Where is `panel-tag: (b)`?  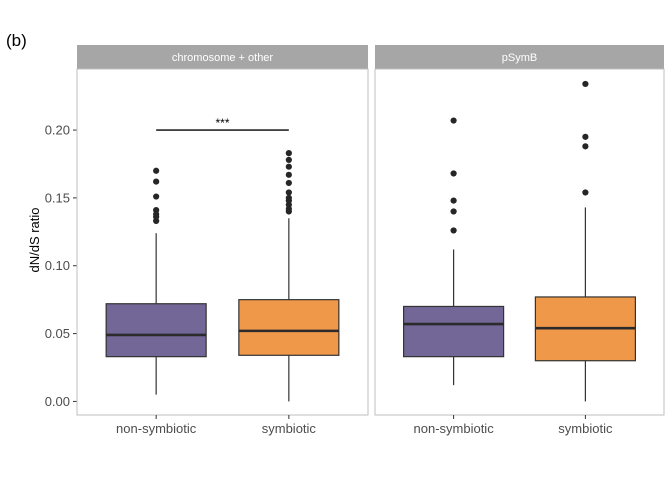 panel-tag: (b) is located at coordinates (16, 40).